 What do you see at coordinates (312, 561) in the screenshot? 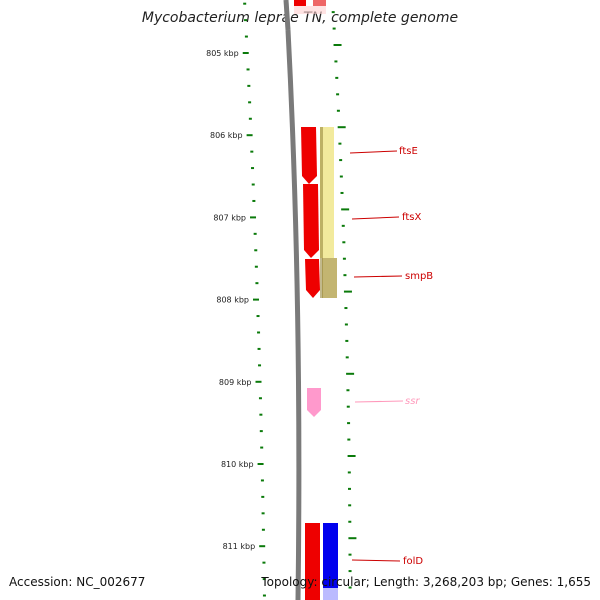
I see `gene-folD-red` at bounding box center [312, 561].